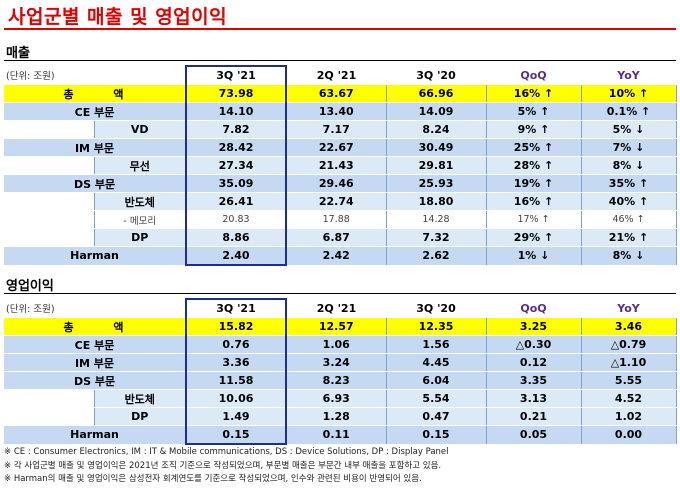 This screenshot has height=489, width=680. What do you see at coordinates (336, 183) in the screenshot?
I see `revenue-value-cell: 29.46` at bounding box center [336, 183].